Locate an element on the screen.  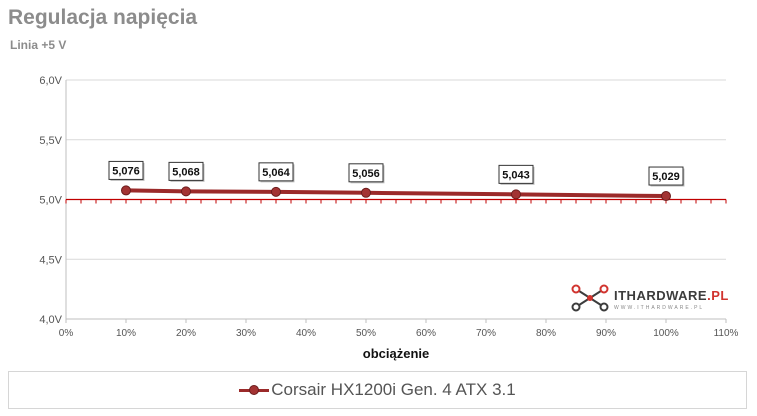
x-tick-label: 60% is located at coordinates (426, 333).